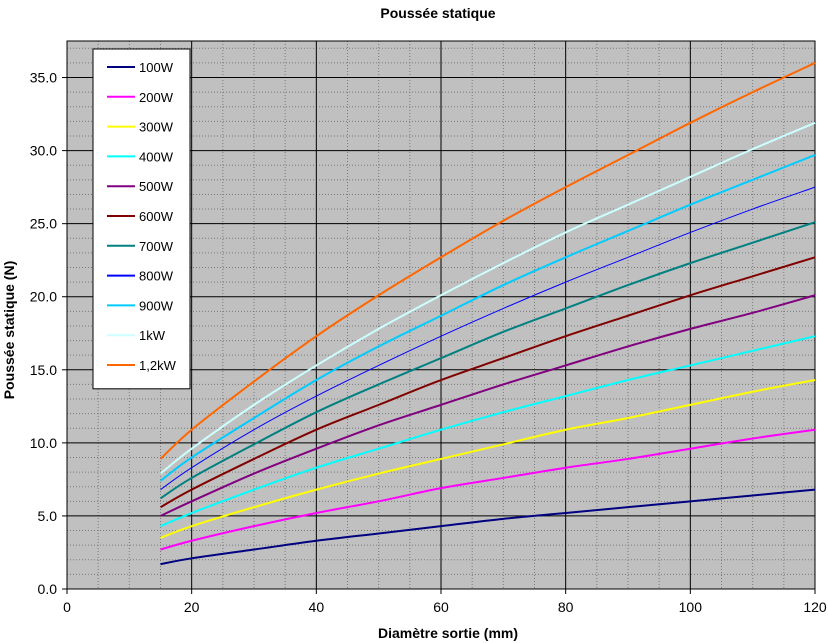 The image size is (828, 643). I want to click on y-tick-label: 15.0, so click(43, 370).